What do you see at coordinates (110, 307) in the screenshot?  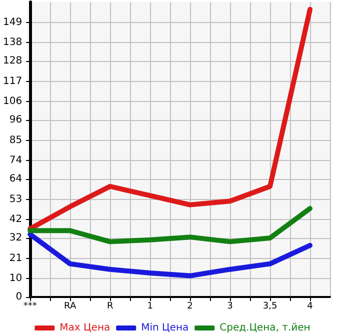 I see `x-tick-label: R` at bounding box center [110, 307].